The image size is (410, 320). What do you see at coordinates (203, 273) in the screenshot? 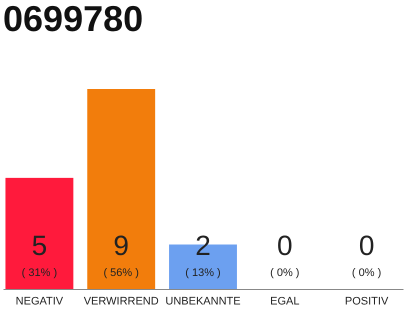
I see `annotation: ( 13% )` at bounding box center [203, 273].